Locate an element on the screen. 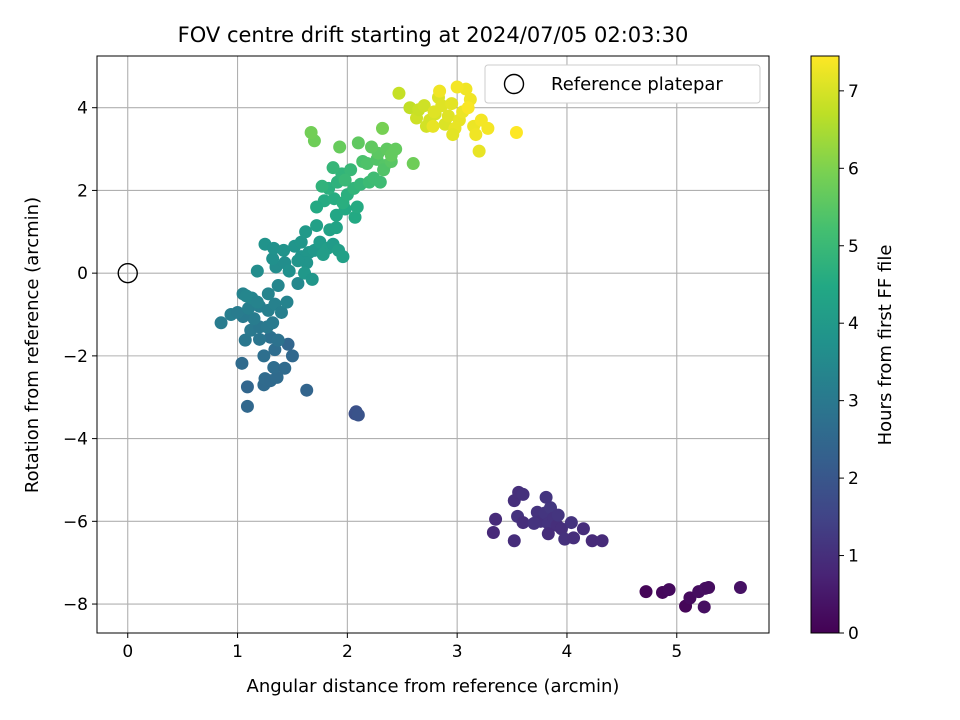  x-tick-label: 2 is located at coordinates (347, 652).